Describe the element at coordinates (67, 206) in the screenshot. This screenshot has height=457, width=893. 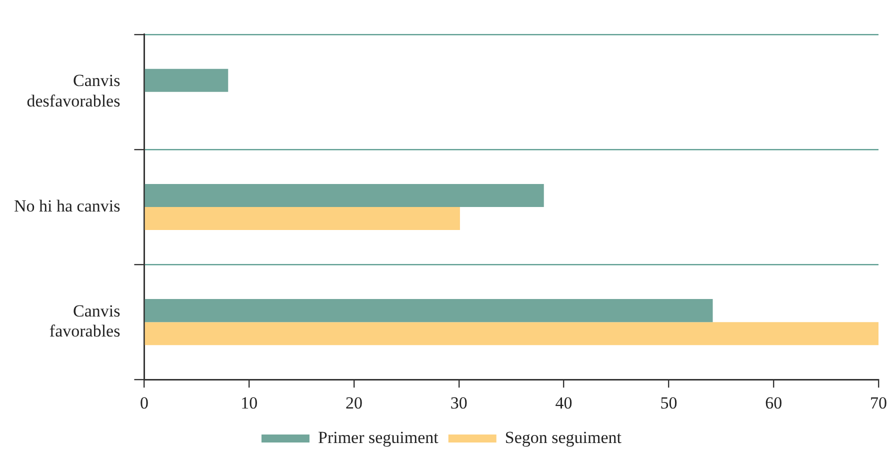
I see `y-tick-label: No hi ha canvis` at that location.